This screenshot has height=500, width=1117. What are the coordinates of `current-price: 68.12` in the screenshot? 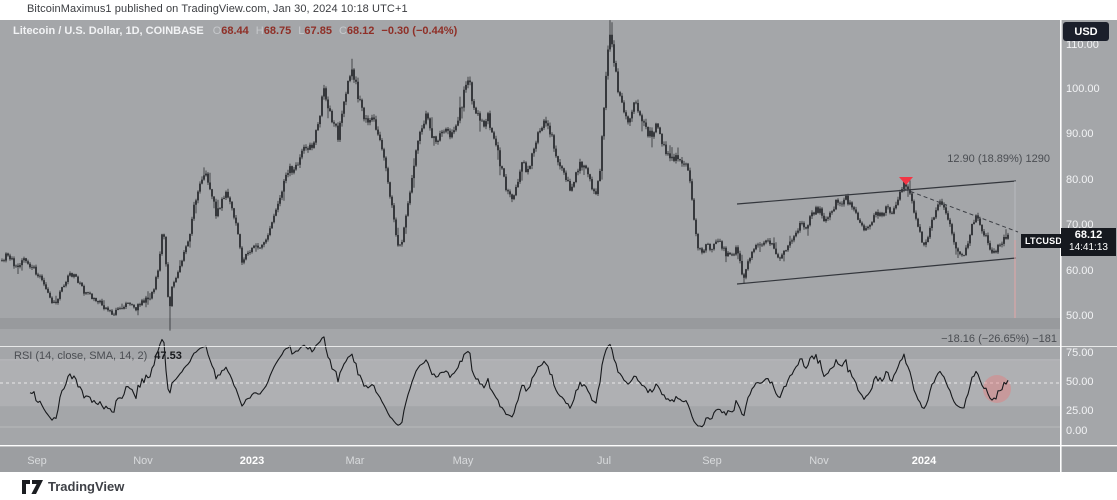 It's located at (1088, 235).